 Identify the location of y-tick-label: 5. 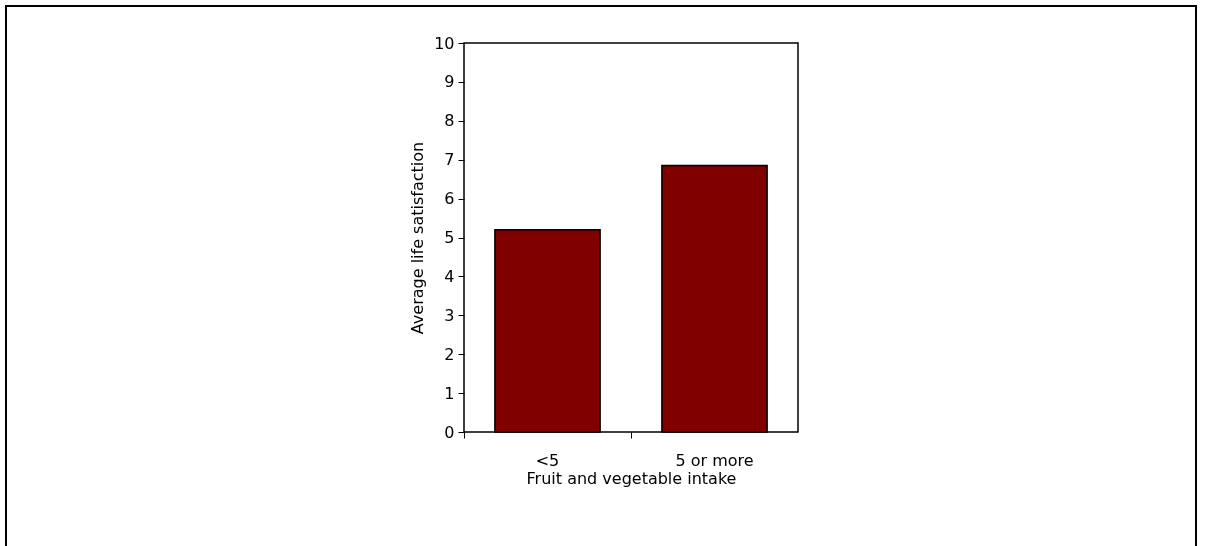
(449, 237).